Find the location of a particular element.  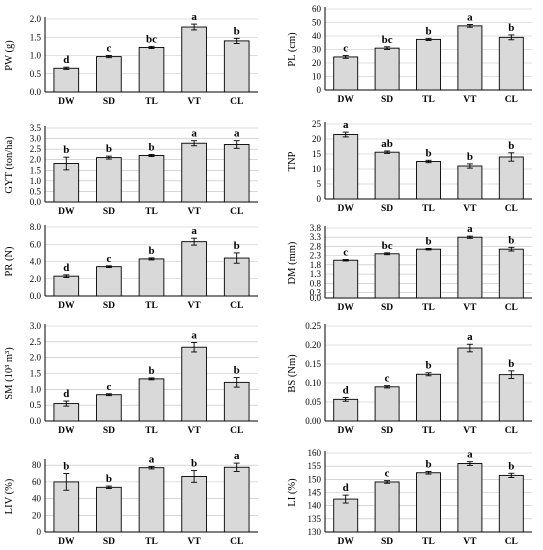

y-tick-label: 3.3 is located at coordinates (316, 237).